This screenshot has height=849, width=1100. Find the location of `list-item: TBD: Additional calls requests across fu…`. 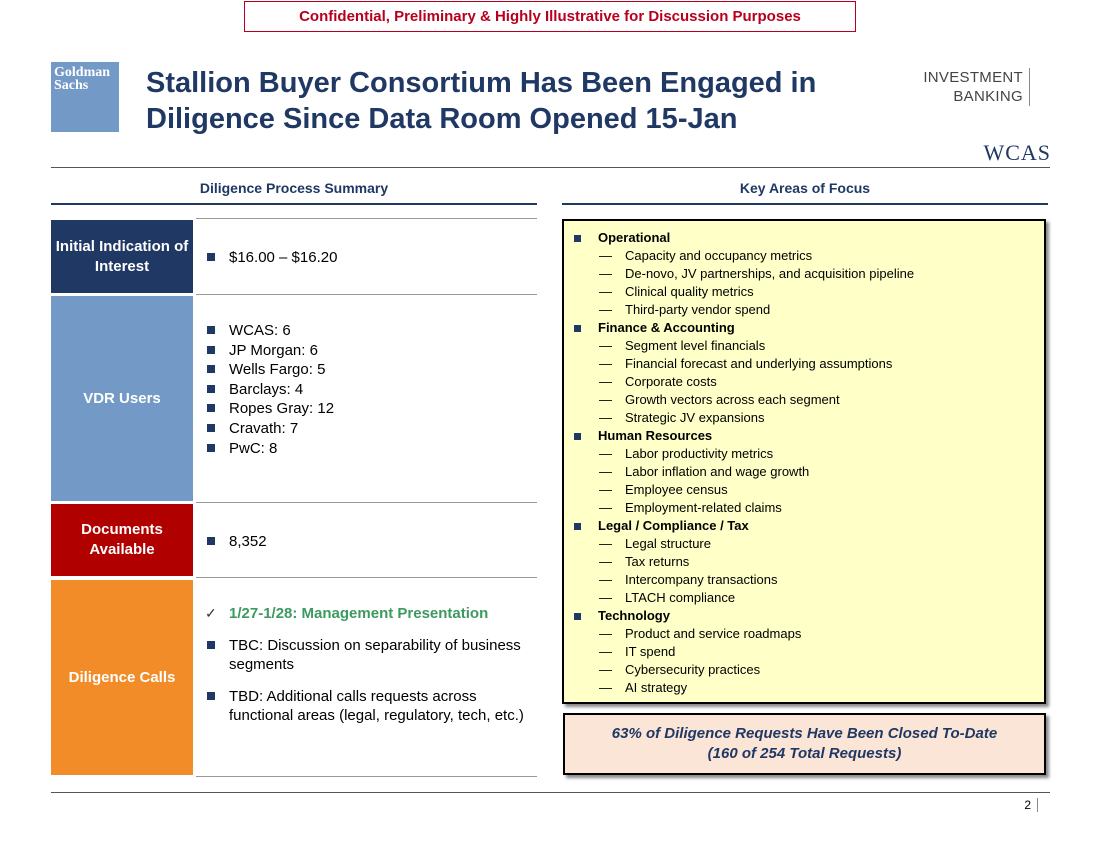

list-item: TBD: Additional calls requests across fu… is located at coordinates (370, 706).